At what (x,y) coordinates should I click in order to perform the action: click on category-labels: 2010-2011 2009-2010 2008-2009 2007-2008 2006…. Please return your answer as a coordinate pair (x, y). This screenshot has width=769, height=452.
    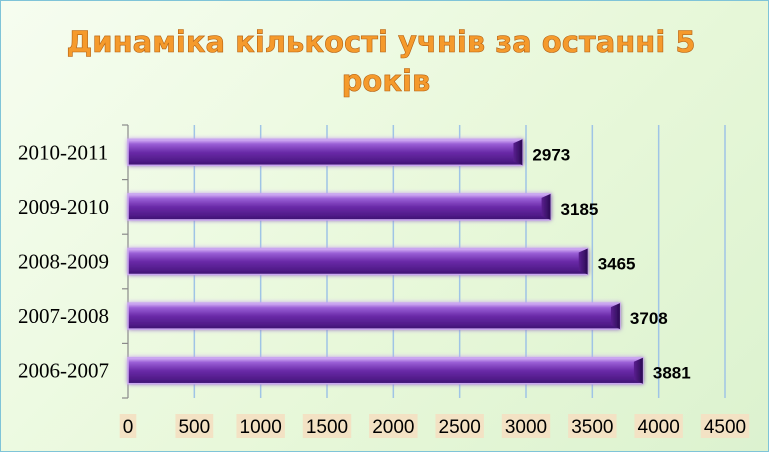
    Looking at the image, I should click on (63, 261).